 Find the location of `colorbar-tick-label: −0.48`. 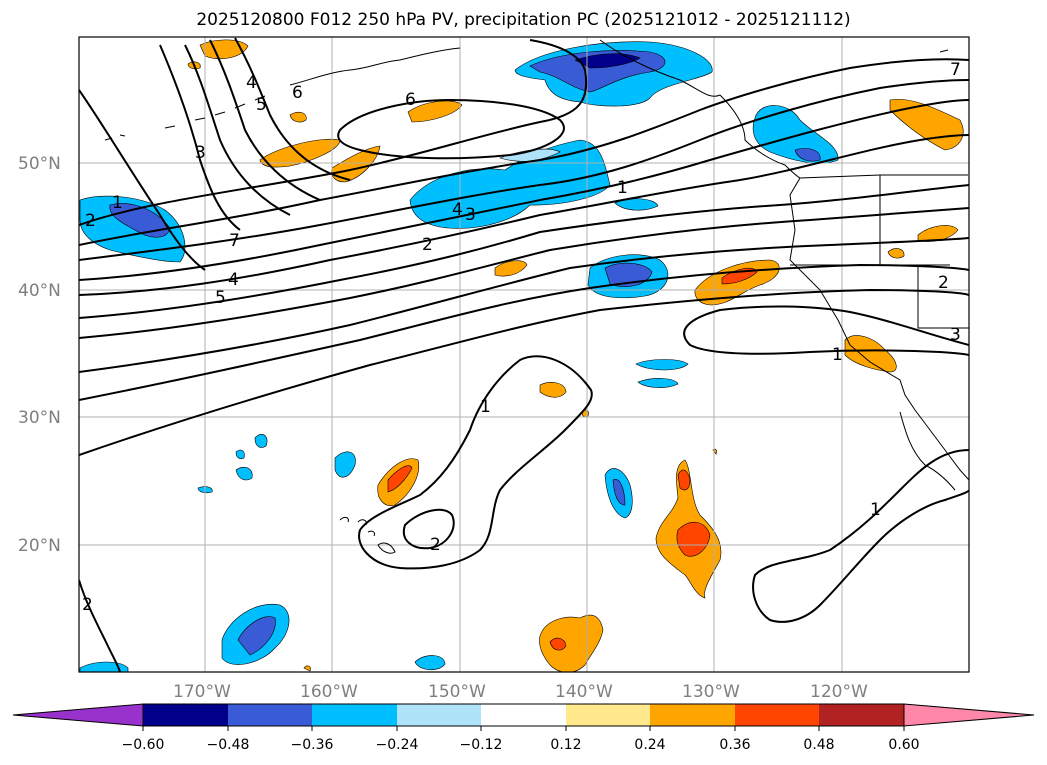

colorbar-tick-label: −0.48 is located at coordinates (228, 745).